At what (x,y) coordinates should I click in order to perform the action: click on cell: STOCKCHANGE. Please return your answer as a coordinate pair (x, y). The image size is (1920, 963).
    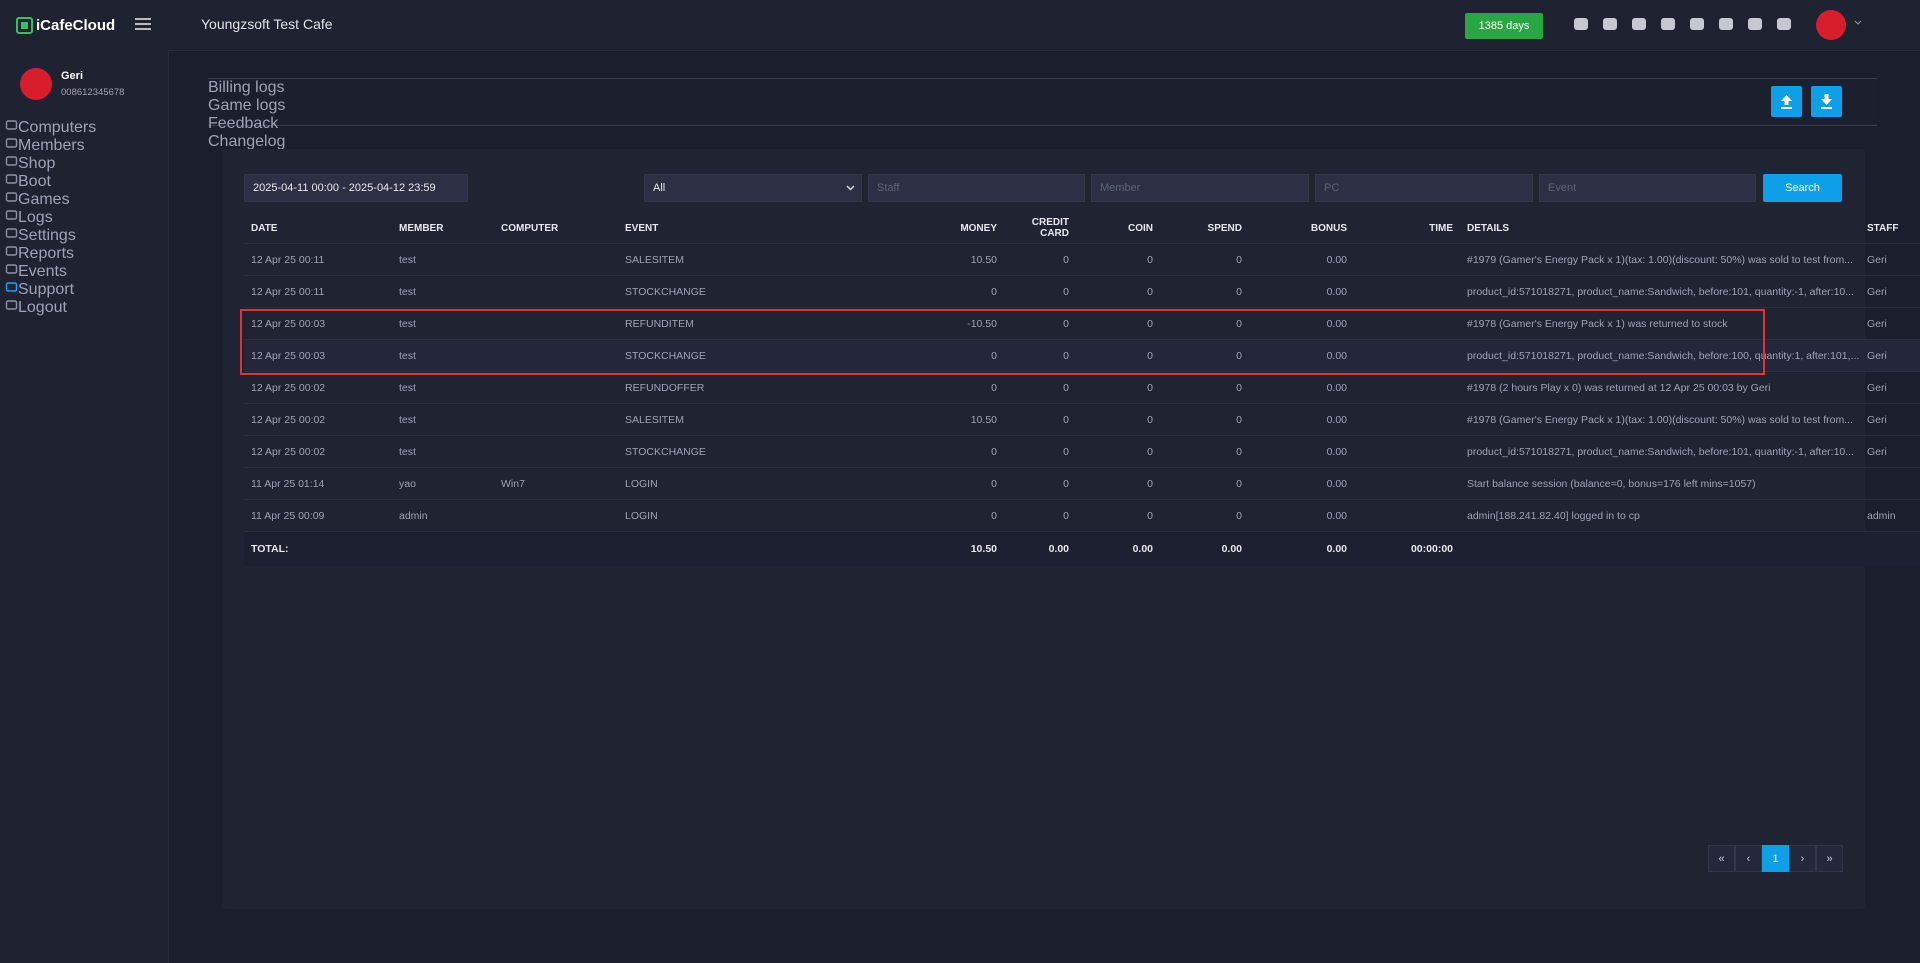
    Looking at the image, I should click on (739, 291).